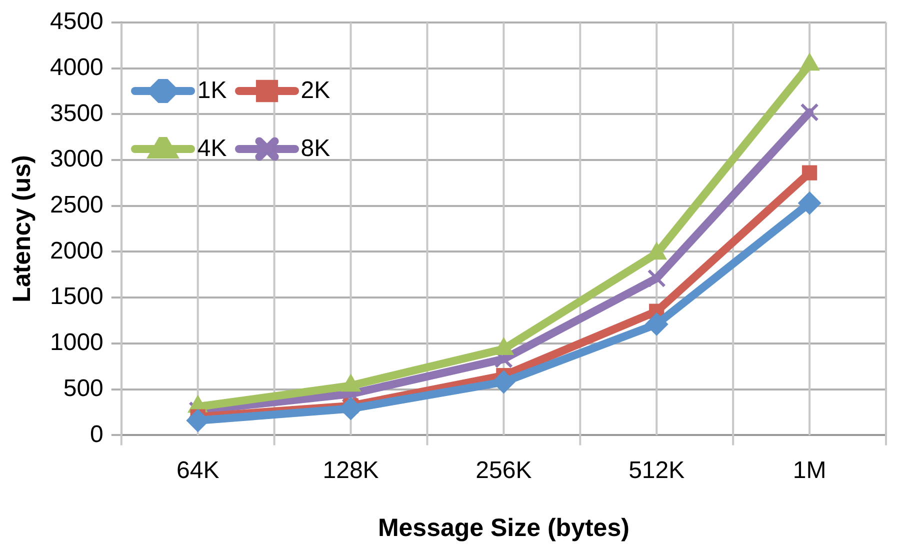 The width and height of the screenshot is (900, 554). I want to click on x-tick-label: 64K, so click(198, 470).